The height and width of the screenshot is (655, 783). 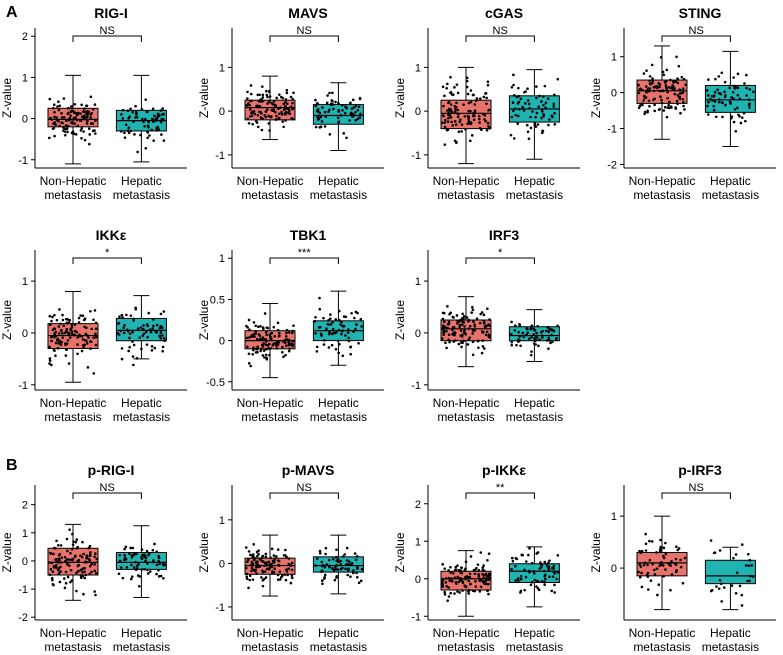 What do you see at coordinates (500, 253) in the screenshot?
I see `significance-label: *` at bounding box center [500, 253].